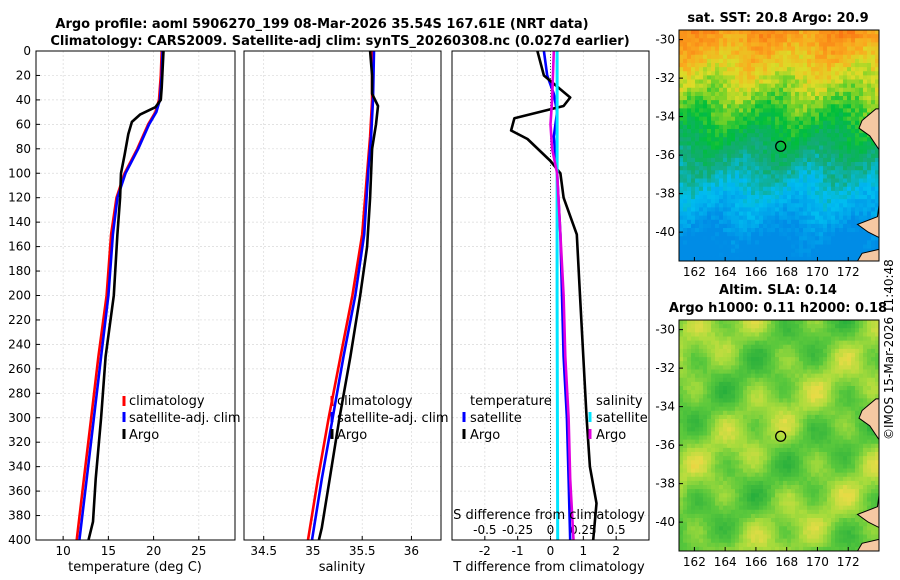  I want to click on y-tick-label: 220, so click(19, 320).